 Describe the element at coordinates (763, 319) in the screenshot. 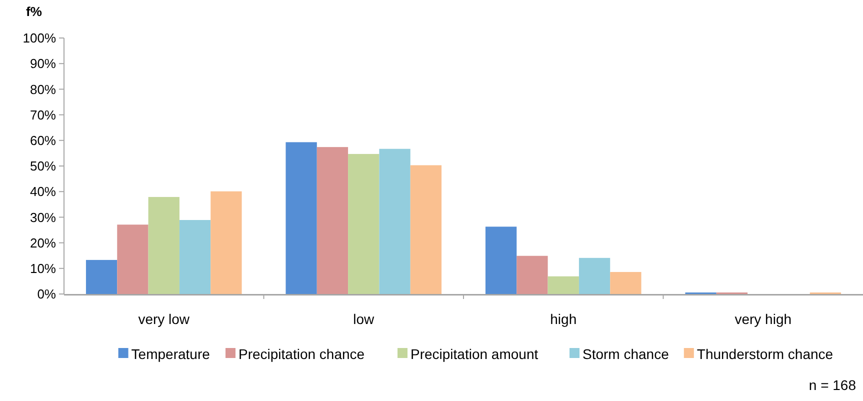

I see `x-tick-label: very high` at that location.